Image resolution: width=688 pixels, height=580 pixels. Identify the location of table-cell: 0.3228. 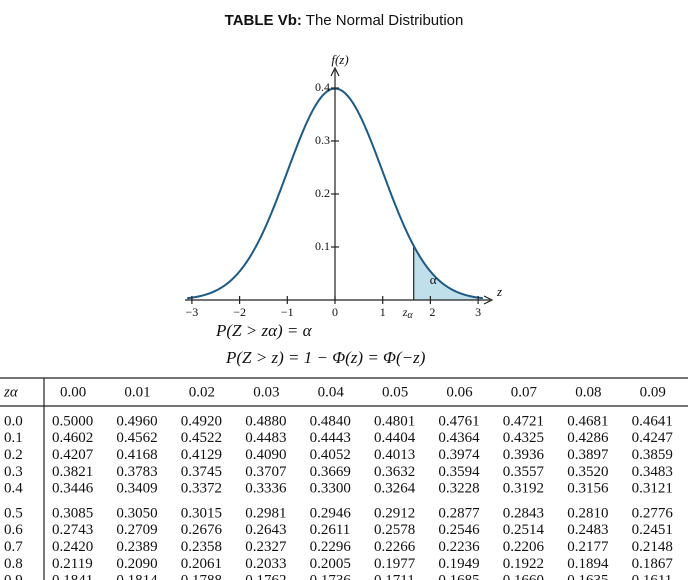
(458, 489).